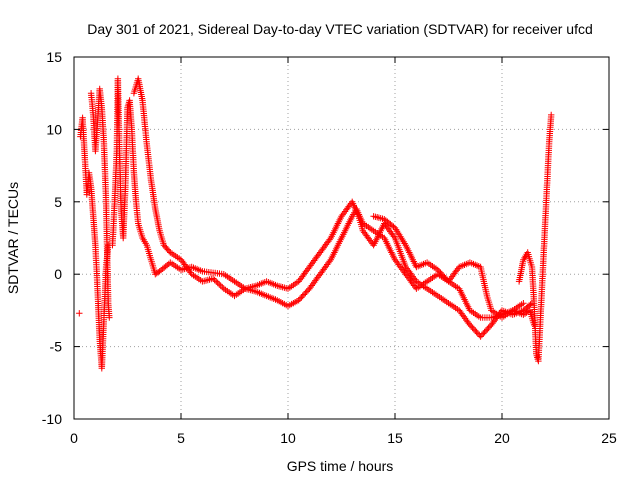 The image size is (640, 480). What do you see at coordinates (54, 129) in the screenshot?
I see `y-tick-label: 10` at bounding box center [54, 129].